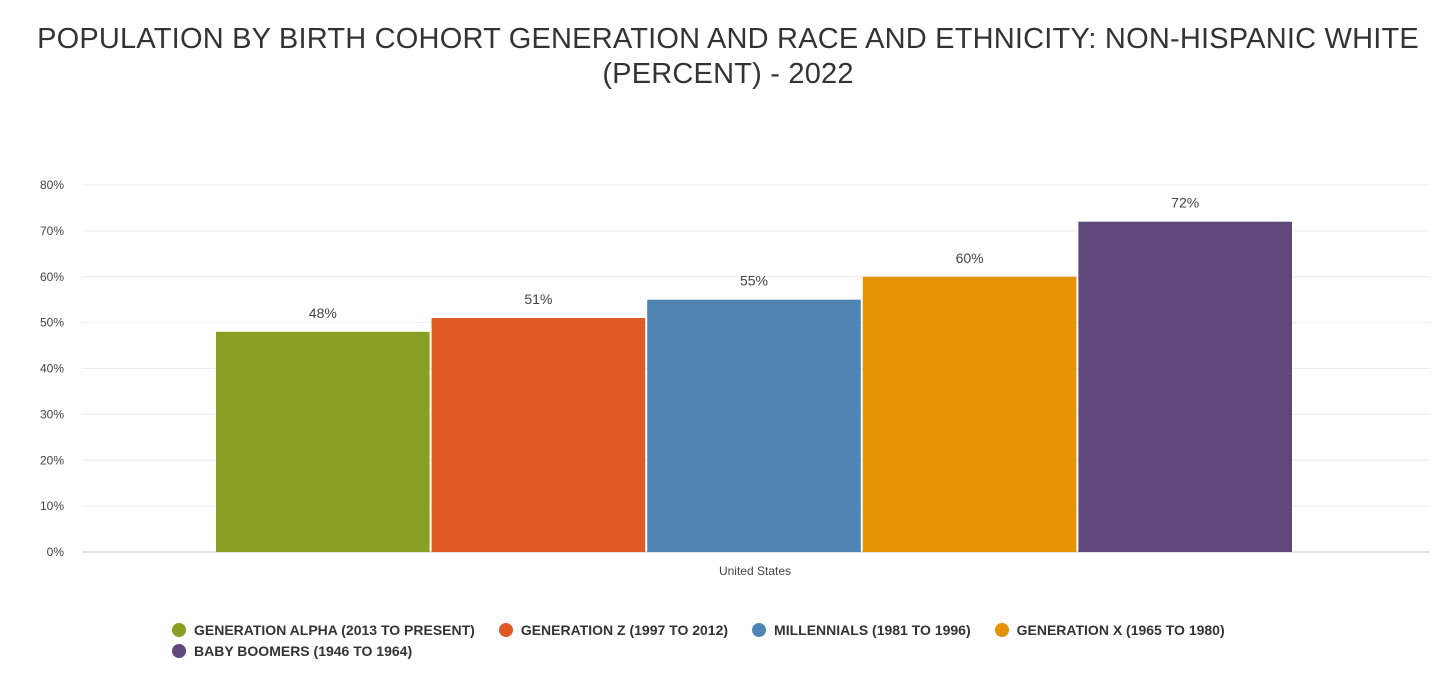  I want to click on legend-label: MILLENNIALS (1981 TO 1996), so click(872, 629).